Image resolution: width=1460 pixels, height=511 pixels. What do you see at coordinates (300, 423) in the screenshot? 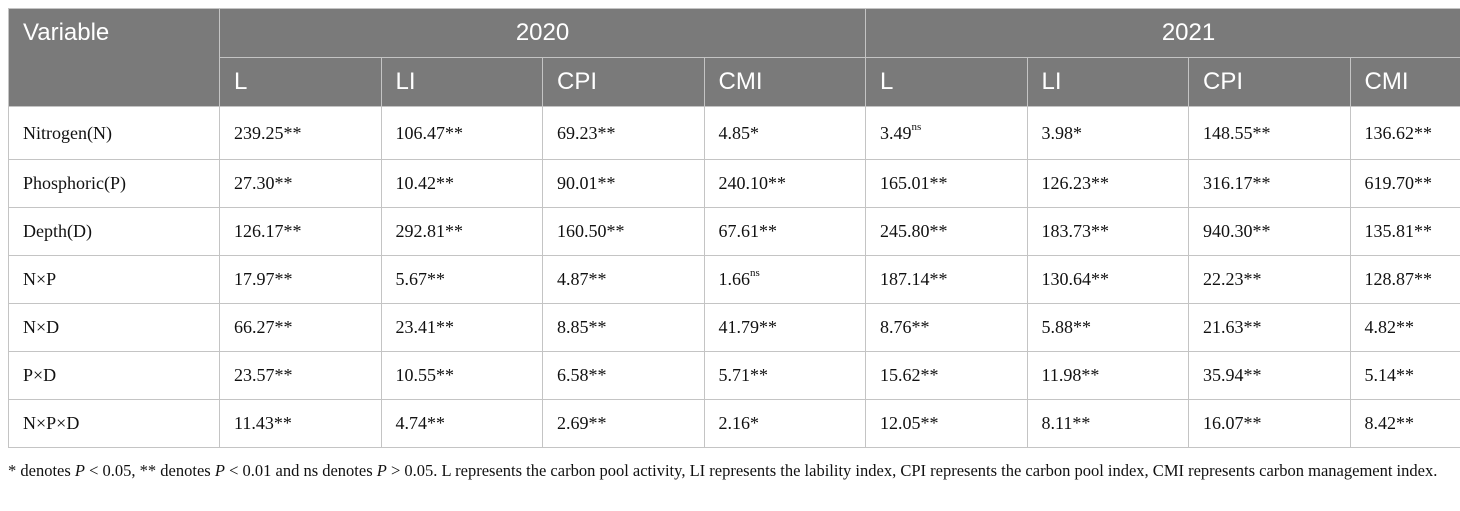
I see `f-value-cell: 11.43**` at bounding box center [300, 423].